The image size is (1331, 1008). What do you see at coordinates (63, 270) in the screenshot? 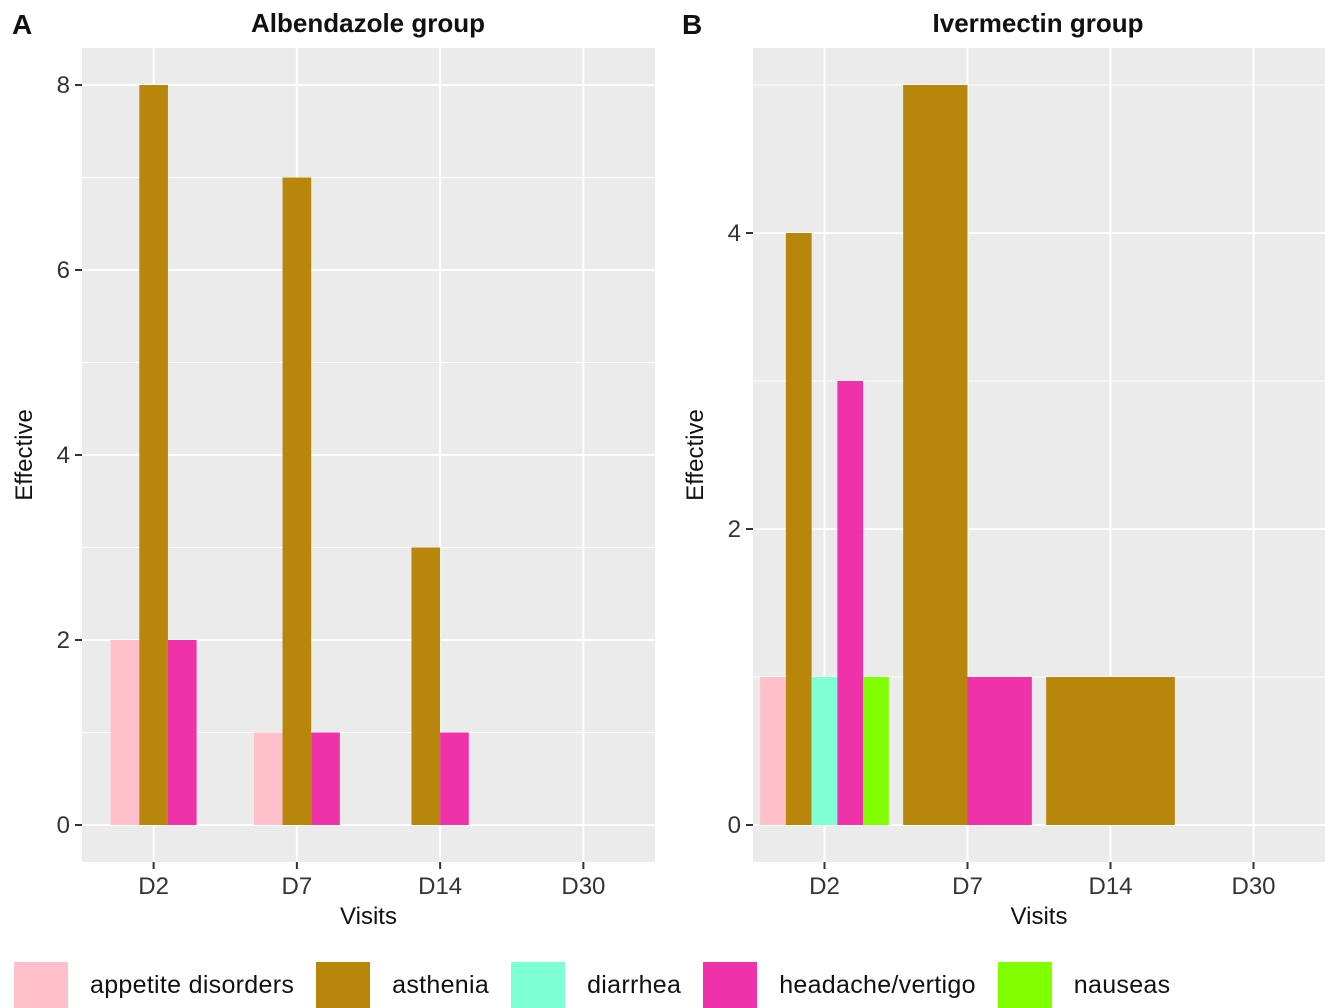
I see `y-tick-label: 6` at bounding box center [63, 270].